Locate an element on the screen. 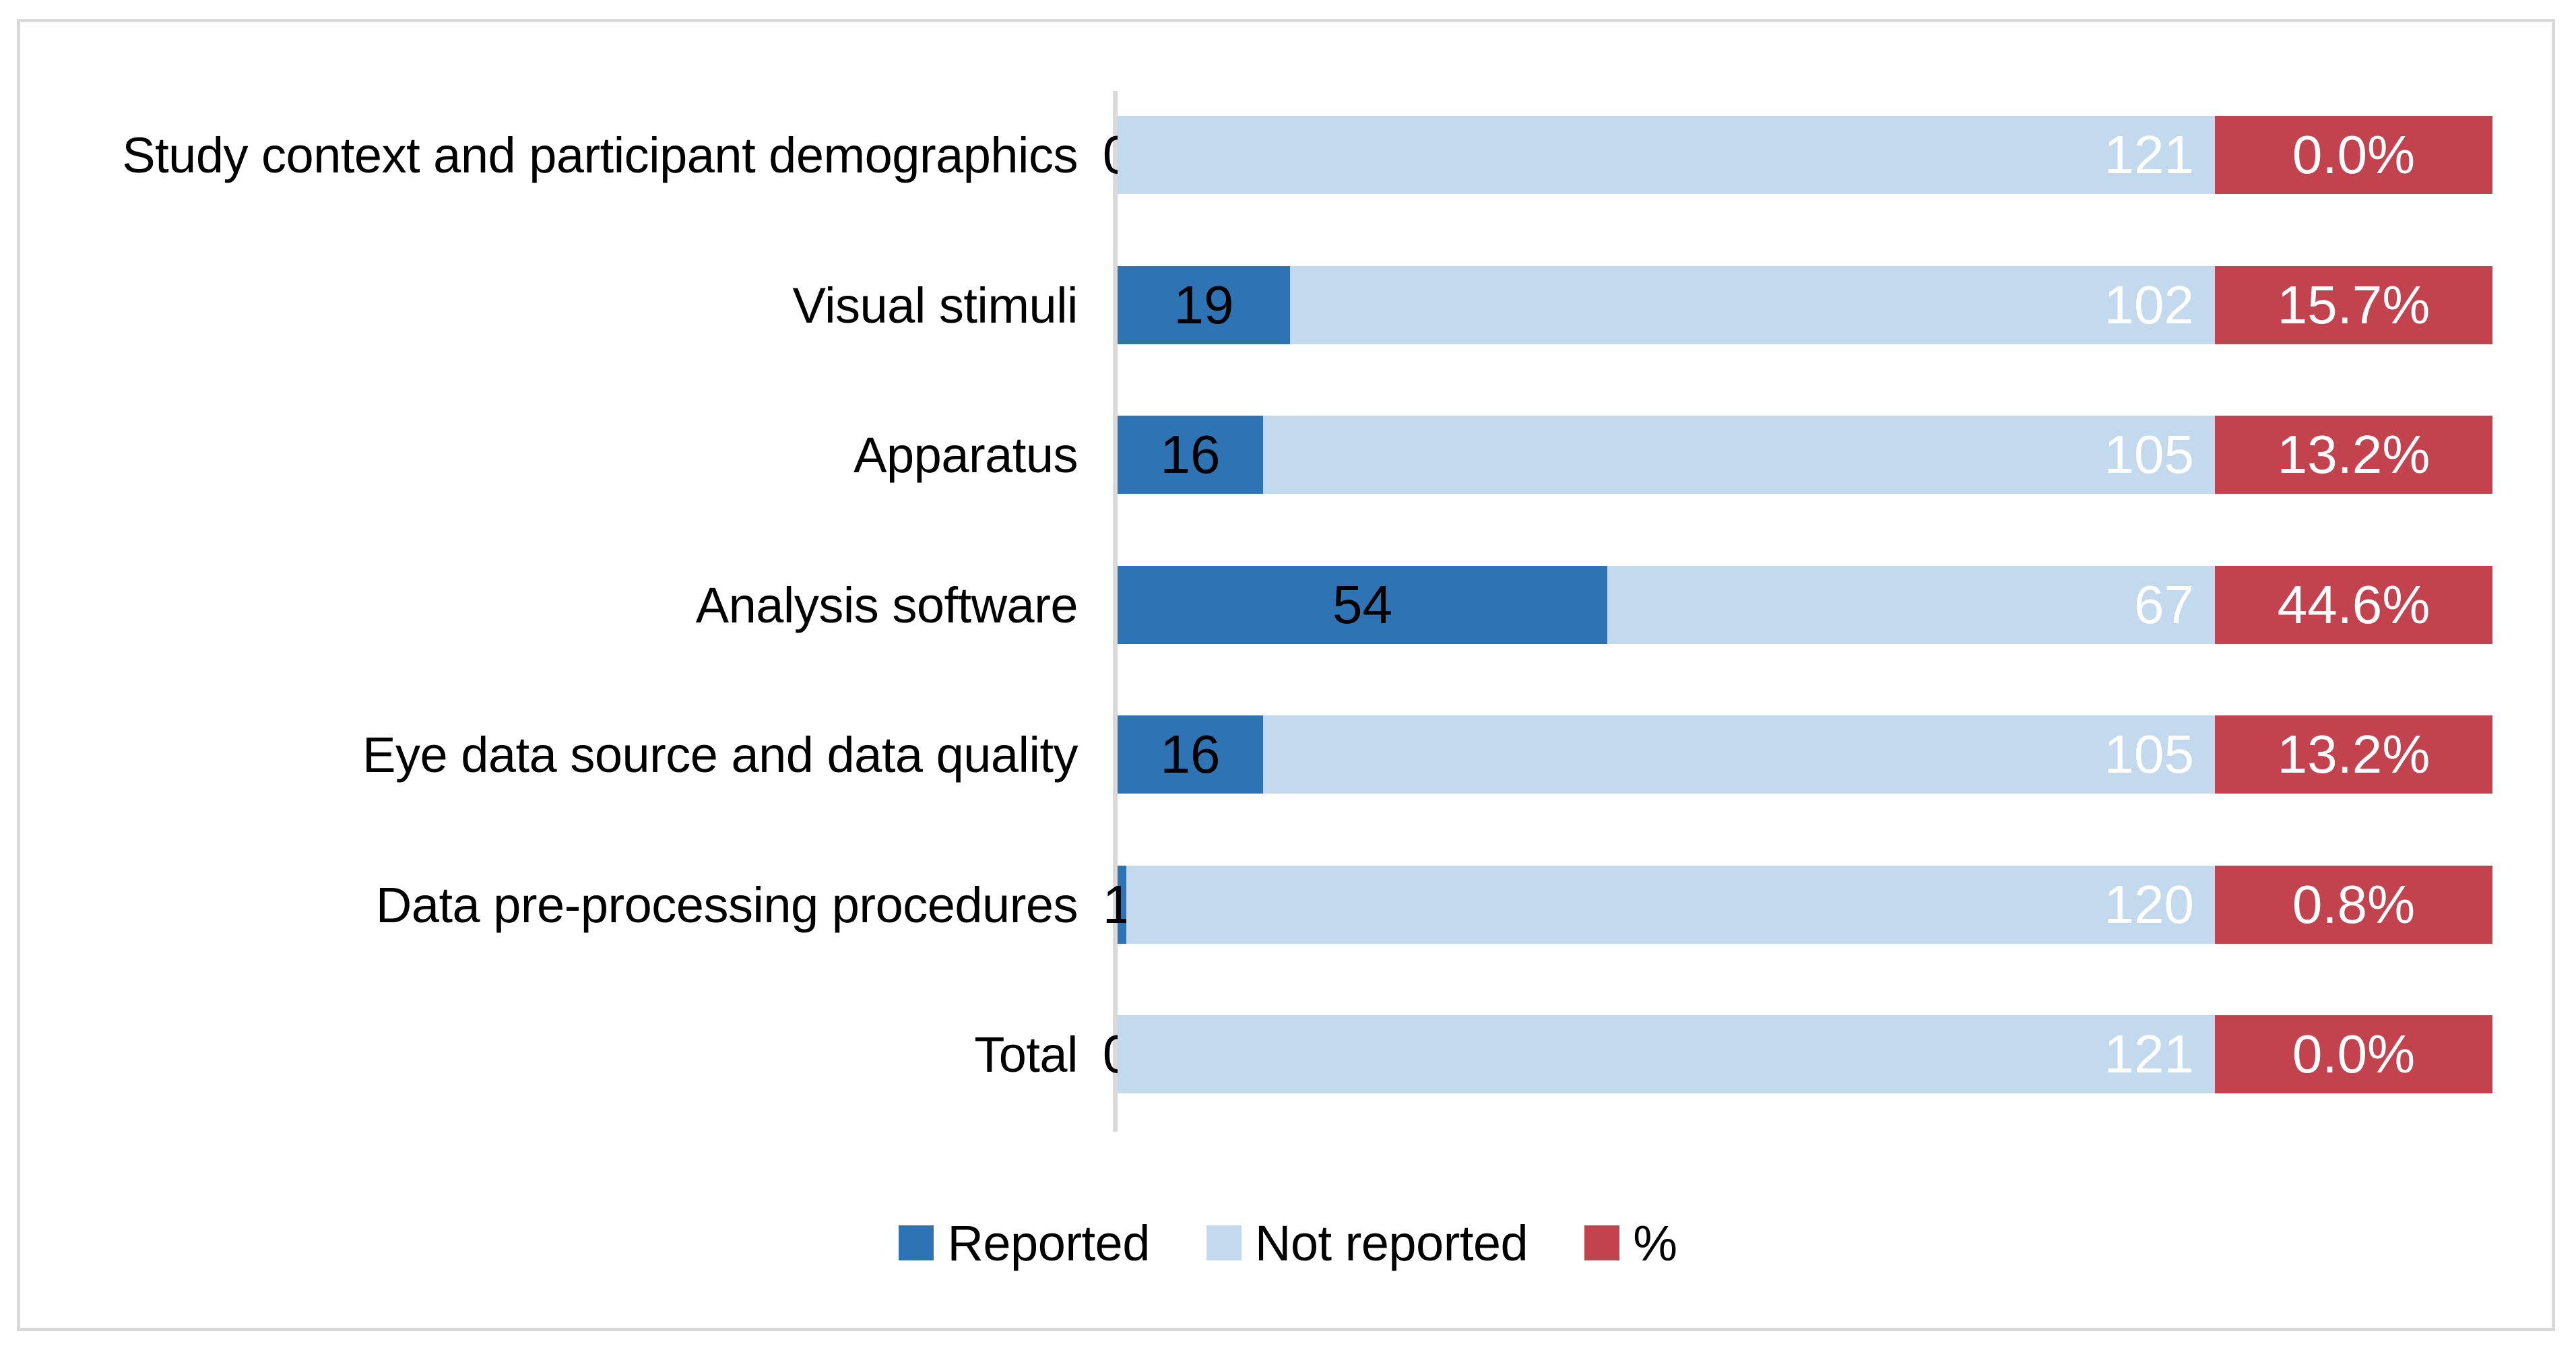 The image size is (2576, 1350). legend-swatch-reported is located at coordinates (917, 1242).